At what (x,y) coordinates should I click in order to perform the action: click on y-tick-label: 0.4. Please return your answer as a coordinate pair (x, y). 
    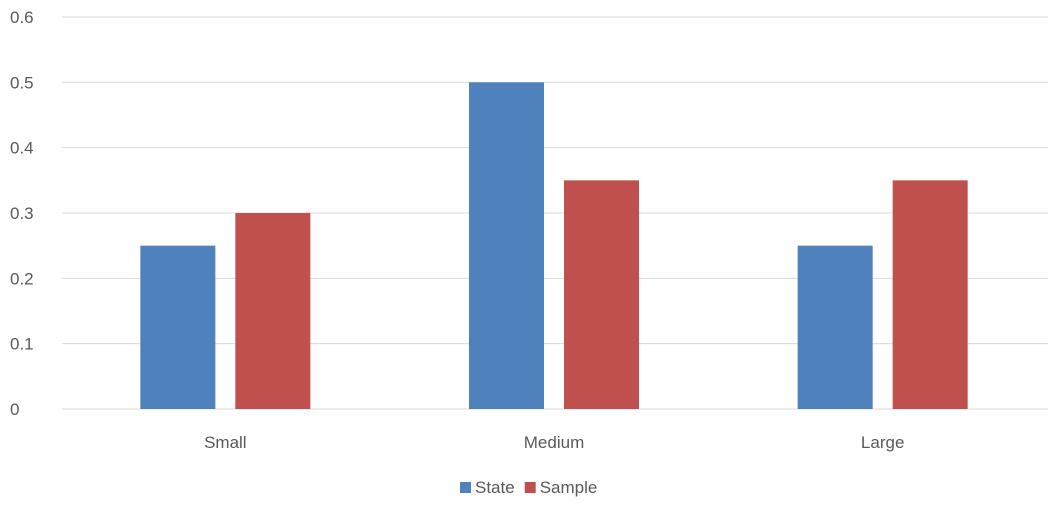
    Looking at the image, I should click on (22, 148).